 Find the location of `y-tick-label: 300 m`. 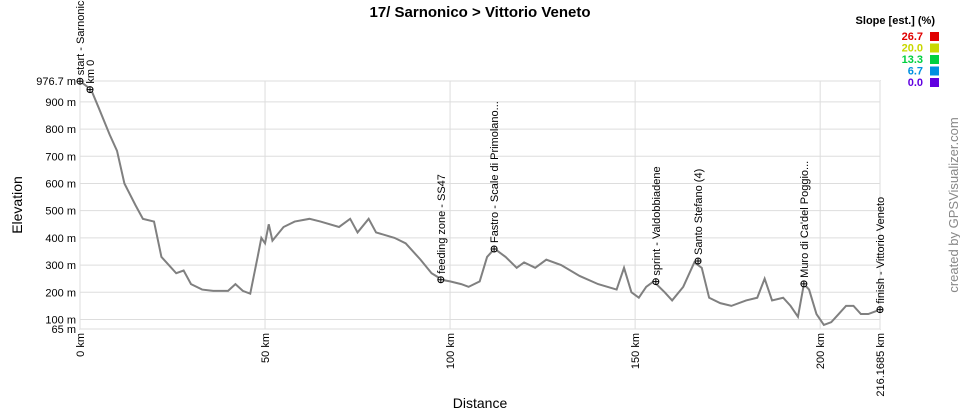

y-tick-label: 300 m is located at coordinates (60, 266).